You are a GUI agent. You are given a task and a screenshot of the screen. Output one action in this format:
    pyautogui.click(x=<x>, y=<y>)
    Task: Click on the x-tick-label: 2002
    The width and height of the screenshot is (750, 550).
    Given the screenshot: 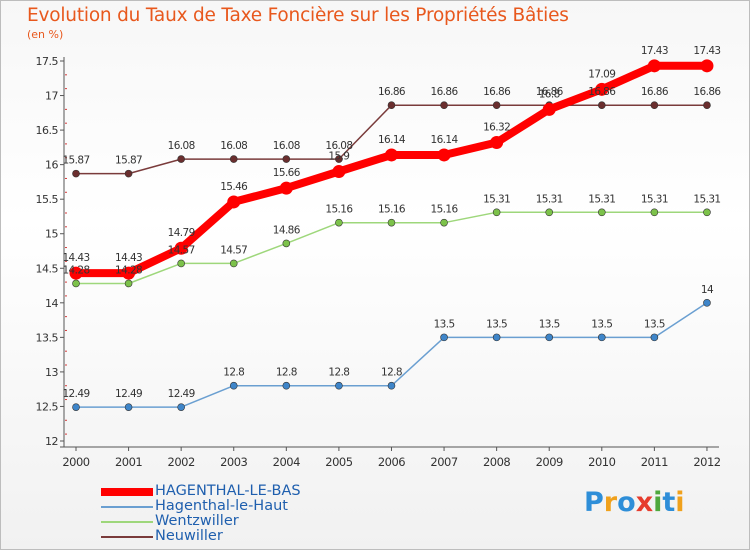 What is the action you would take?
    pyautogui.click(x=181, y=462)
    